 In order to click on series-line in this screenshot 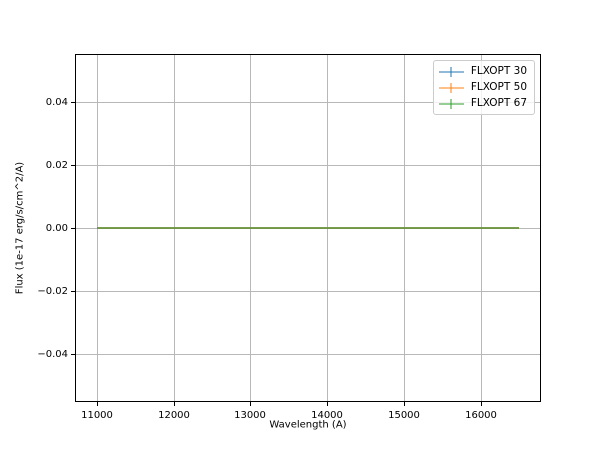, I will do `click(308, 228)`.